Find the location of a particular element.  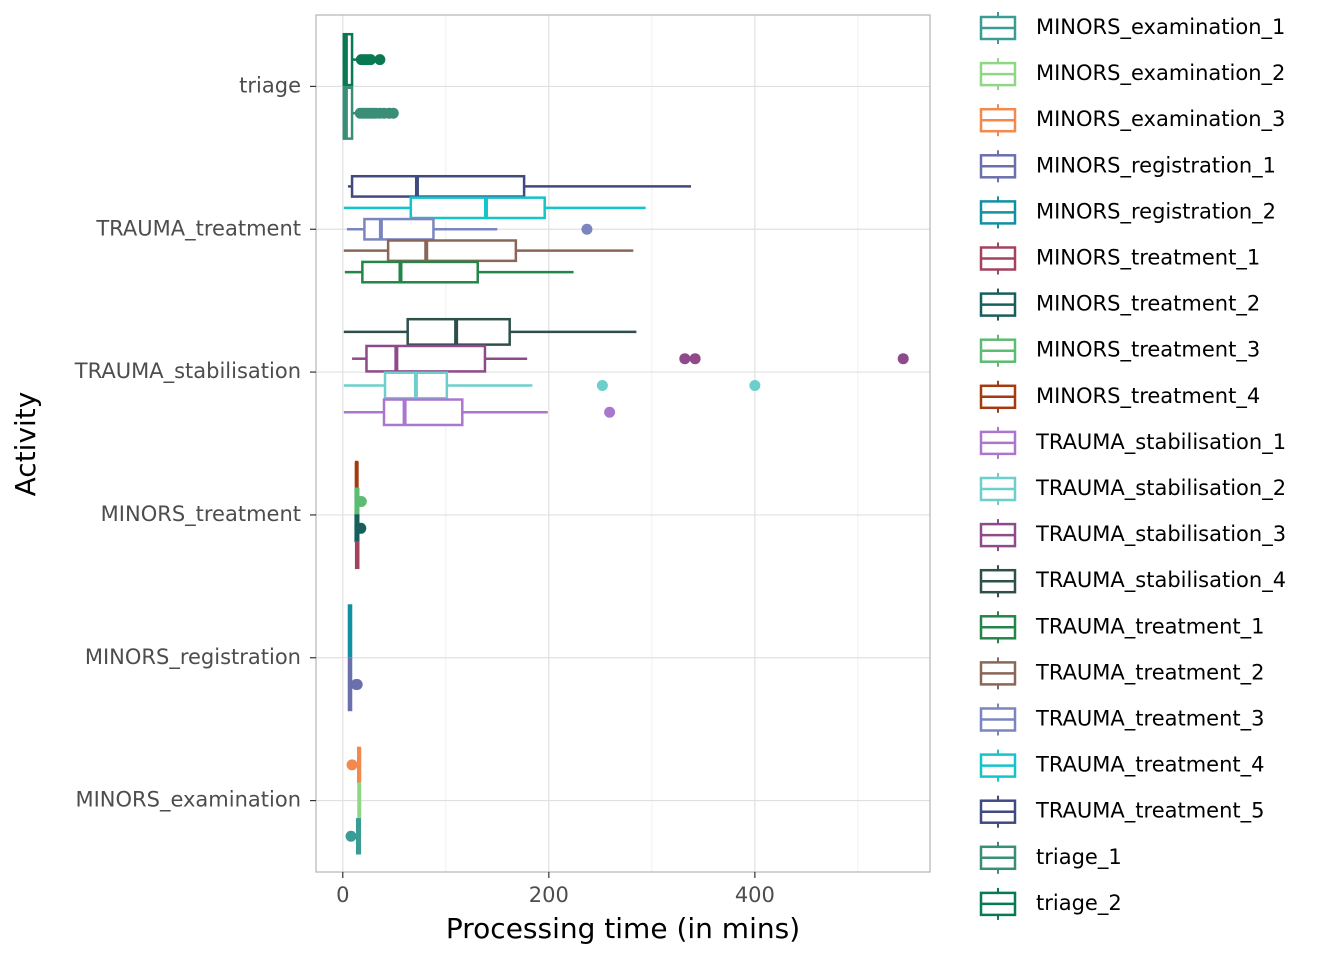

legend-label: TRAUMA_stabilisation_3 is located at coordinates (1160, 534).